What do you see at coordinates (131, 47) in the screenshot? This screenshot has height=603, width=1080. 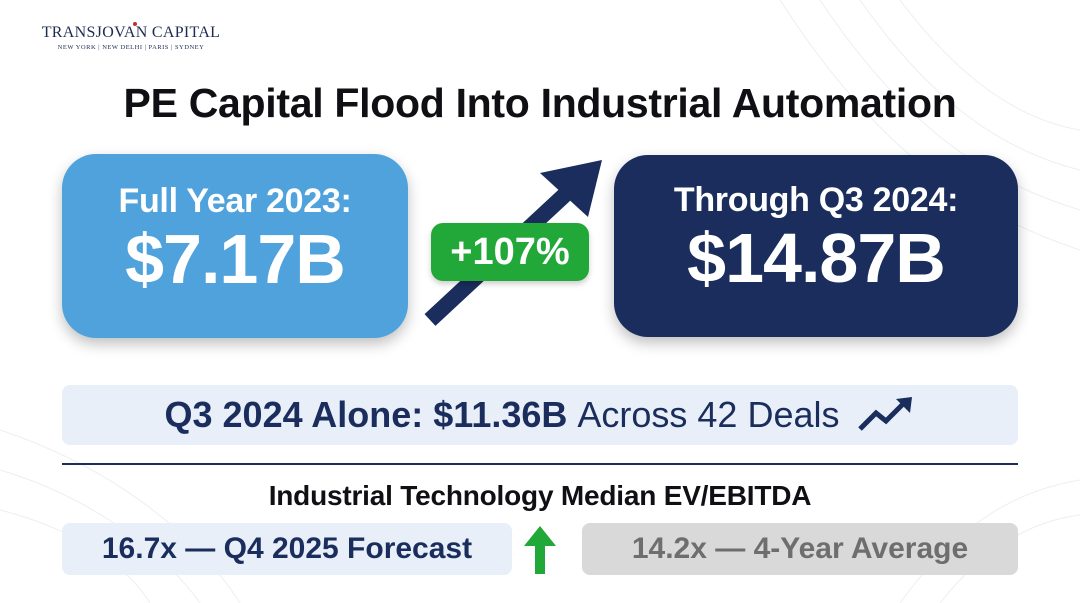 I see `logo-locations: NEW YORK | NEW DELHI | PARIS | SYDNEY` at bounding box center [131, 47].